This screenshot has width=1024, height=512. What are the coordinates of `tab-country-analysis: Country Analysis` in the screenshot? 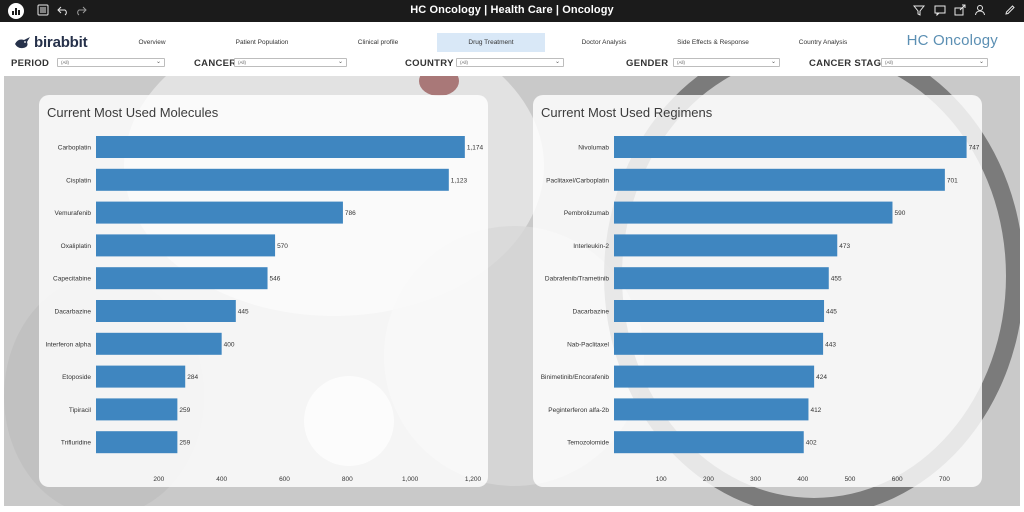 It's located at (823, 42).